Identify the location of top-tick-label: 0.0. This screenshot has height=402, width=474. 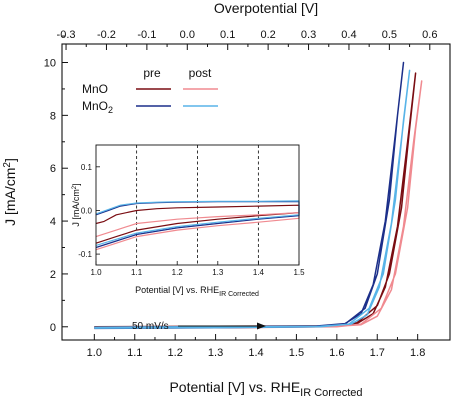
(187, 35).